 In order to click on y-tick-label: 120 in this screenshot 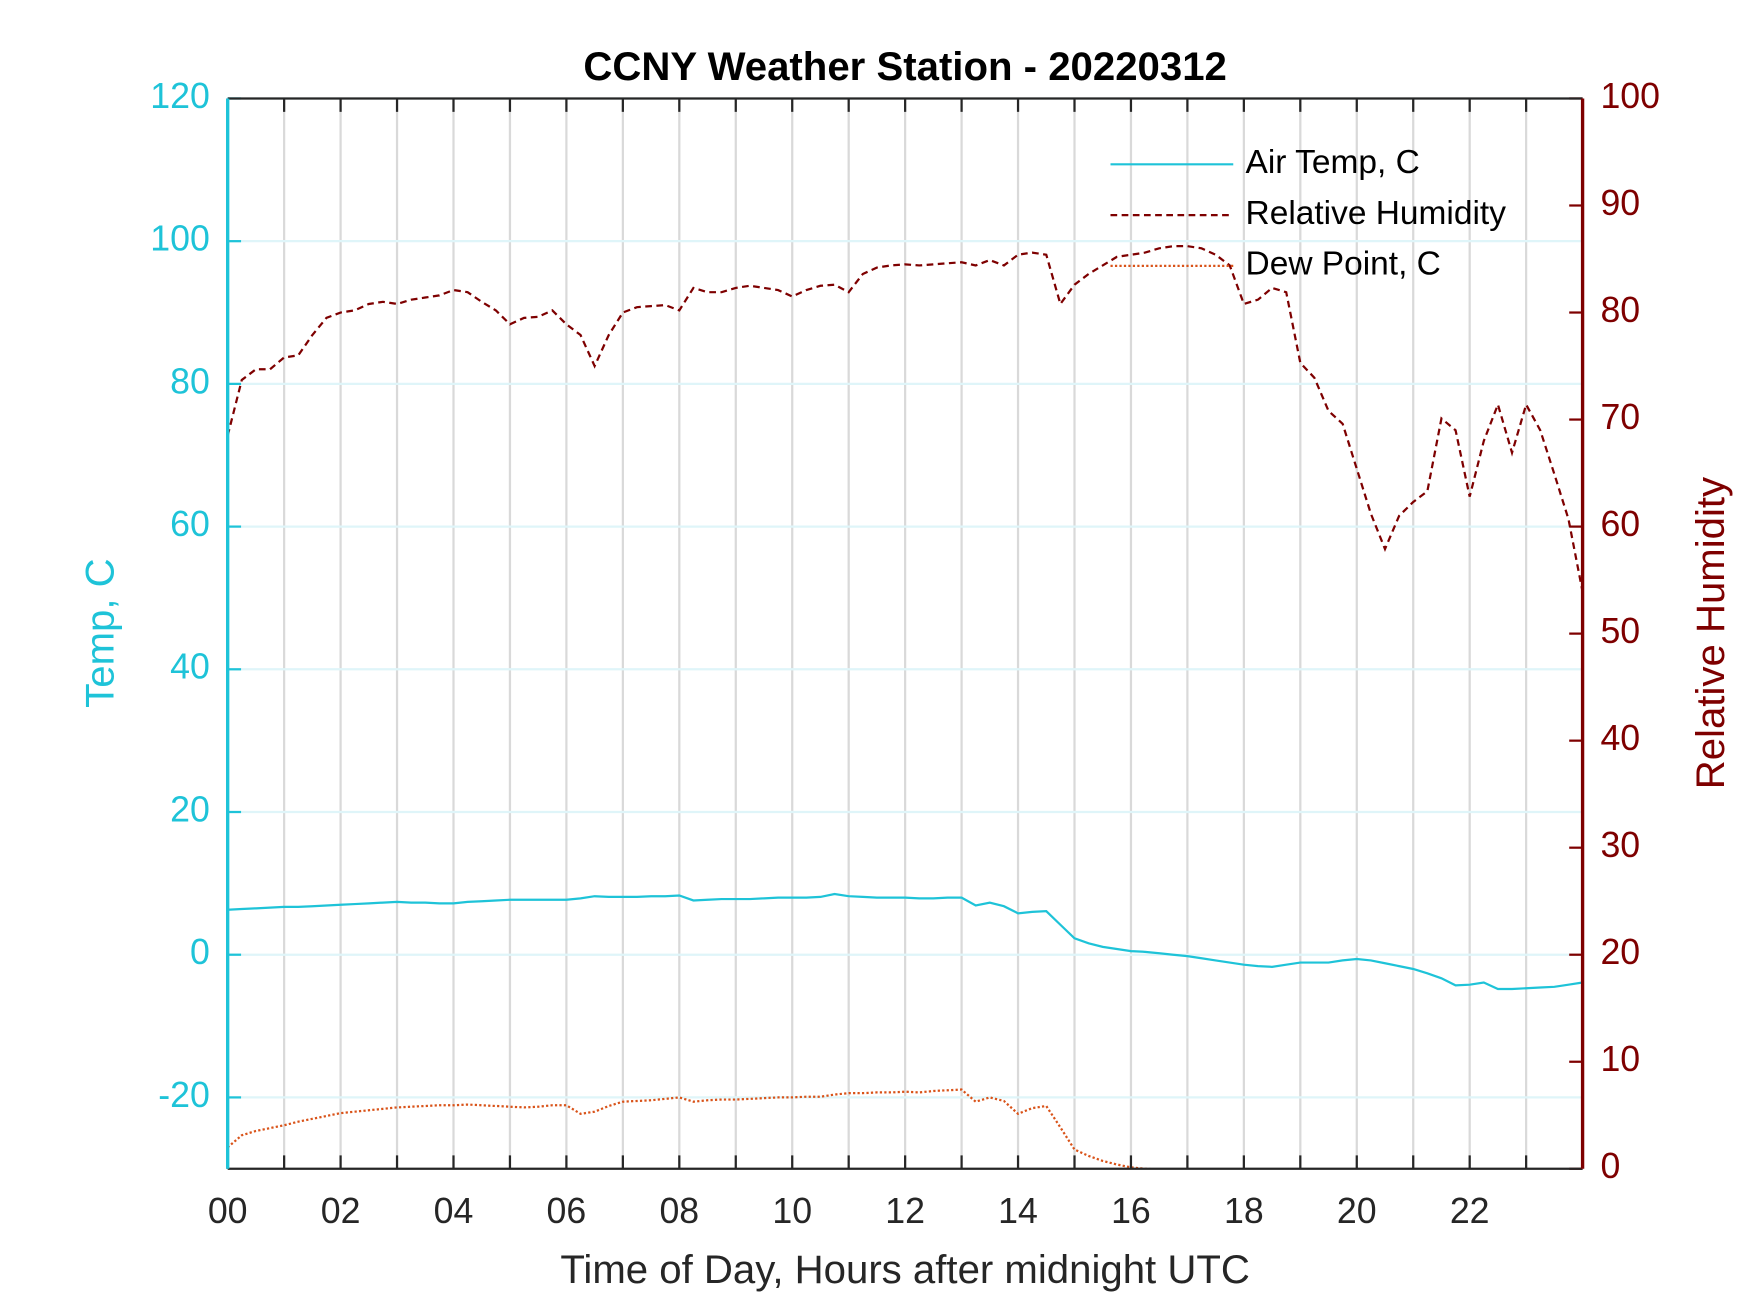, I will do `click(180, 96)`.